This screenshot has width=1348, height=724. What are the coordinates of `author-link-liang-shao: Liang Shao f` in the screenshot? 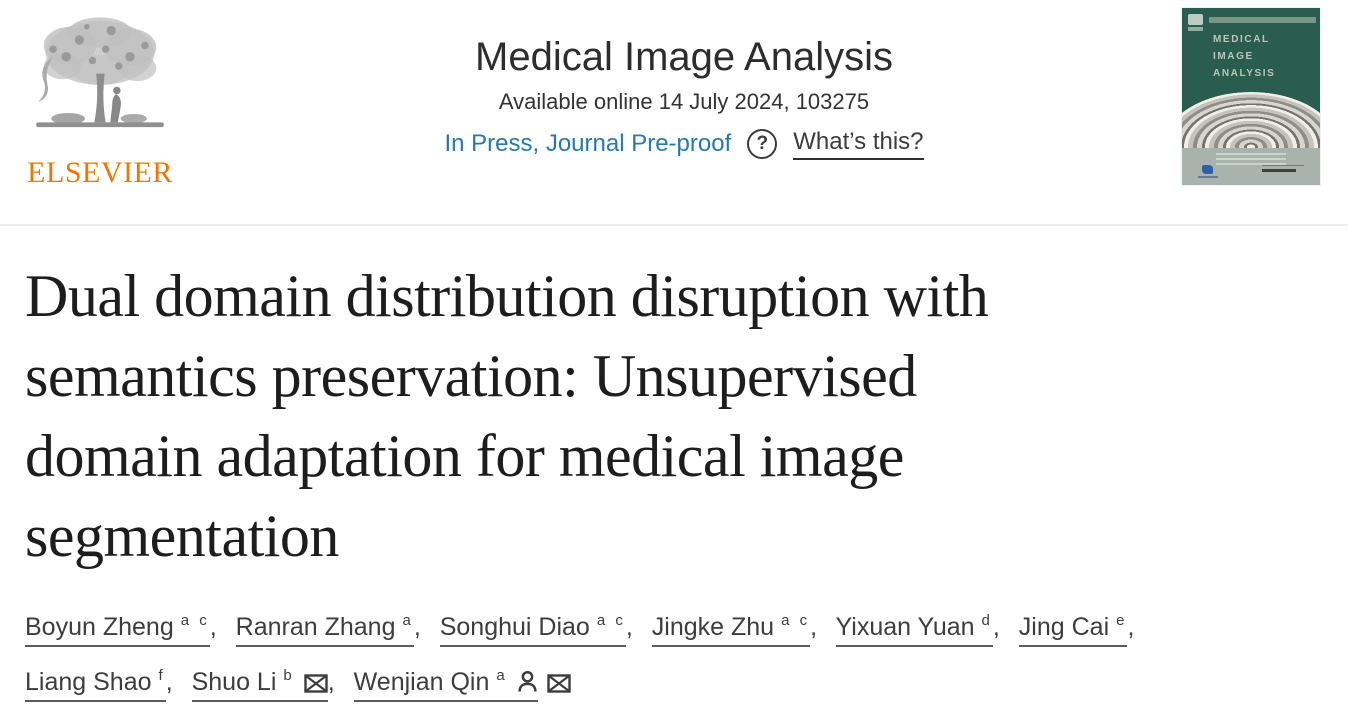 It's located at (95, 684).